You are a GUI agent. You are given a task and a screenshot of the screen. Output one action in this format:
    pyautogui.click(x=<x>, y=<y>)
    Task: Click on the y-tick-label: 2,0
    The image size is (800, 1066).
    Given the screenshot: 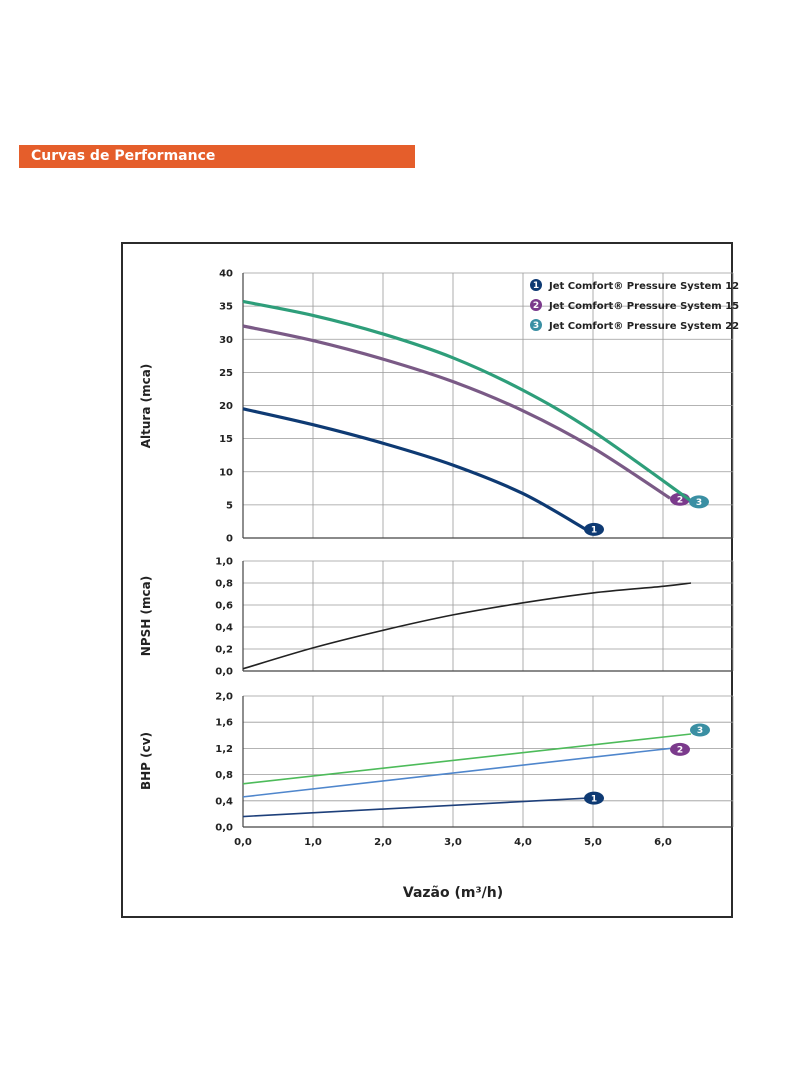 What is the action you would take?
    pyautogui.click(x=224, y=697)
    